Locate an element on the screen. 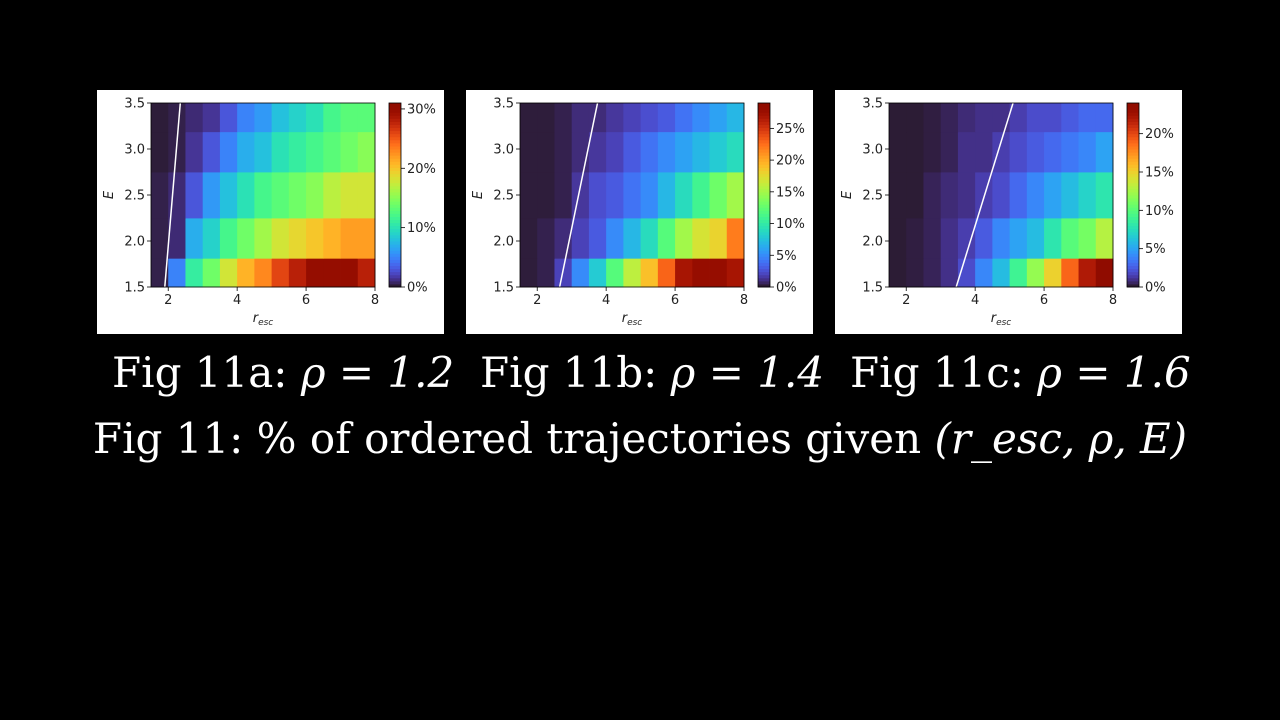 The image size is (1280, 720). x-tick-label: 8 is located at coordinates (744, 300).